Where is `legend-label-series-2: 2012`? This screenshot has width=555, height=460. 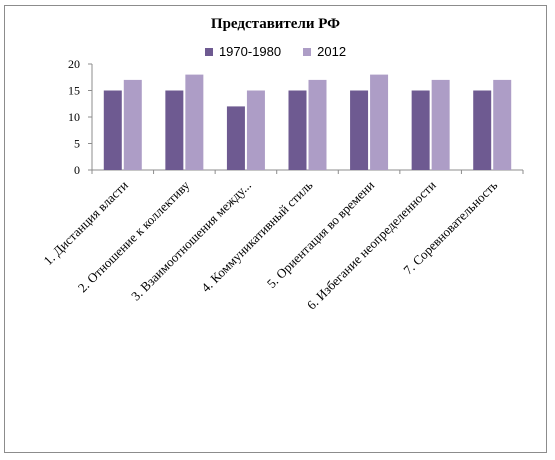 legend-label-series-2: 2012 is located at coordinates (332, 51).